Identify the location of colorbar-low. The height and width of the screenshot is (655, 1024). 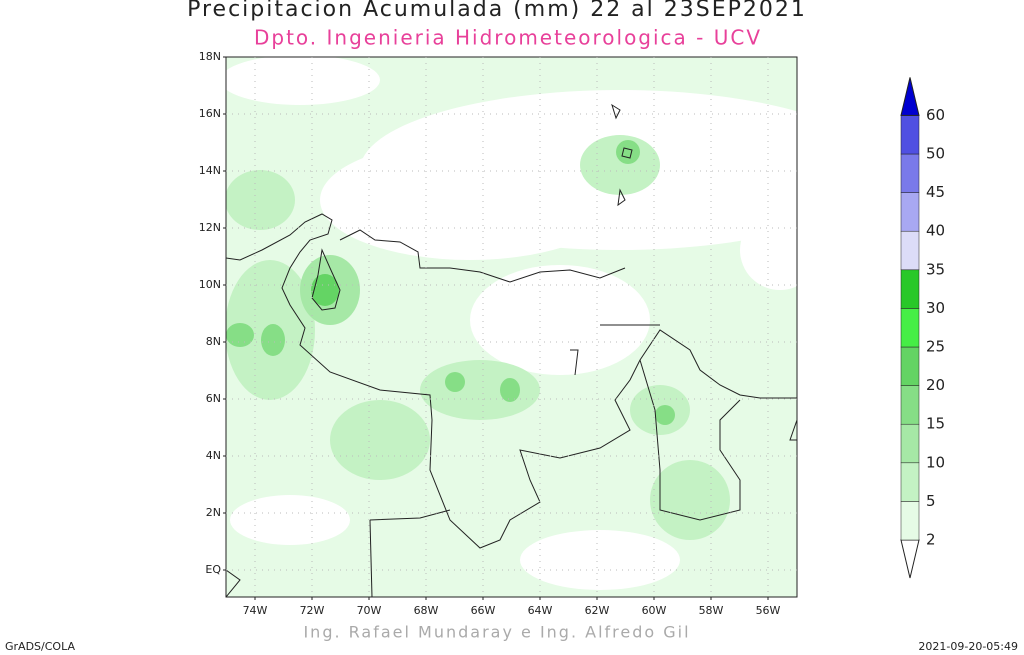
(910, 559).